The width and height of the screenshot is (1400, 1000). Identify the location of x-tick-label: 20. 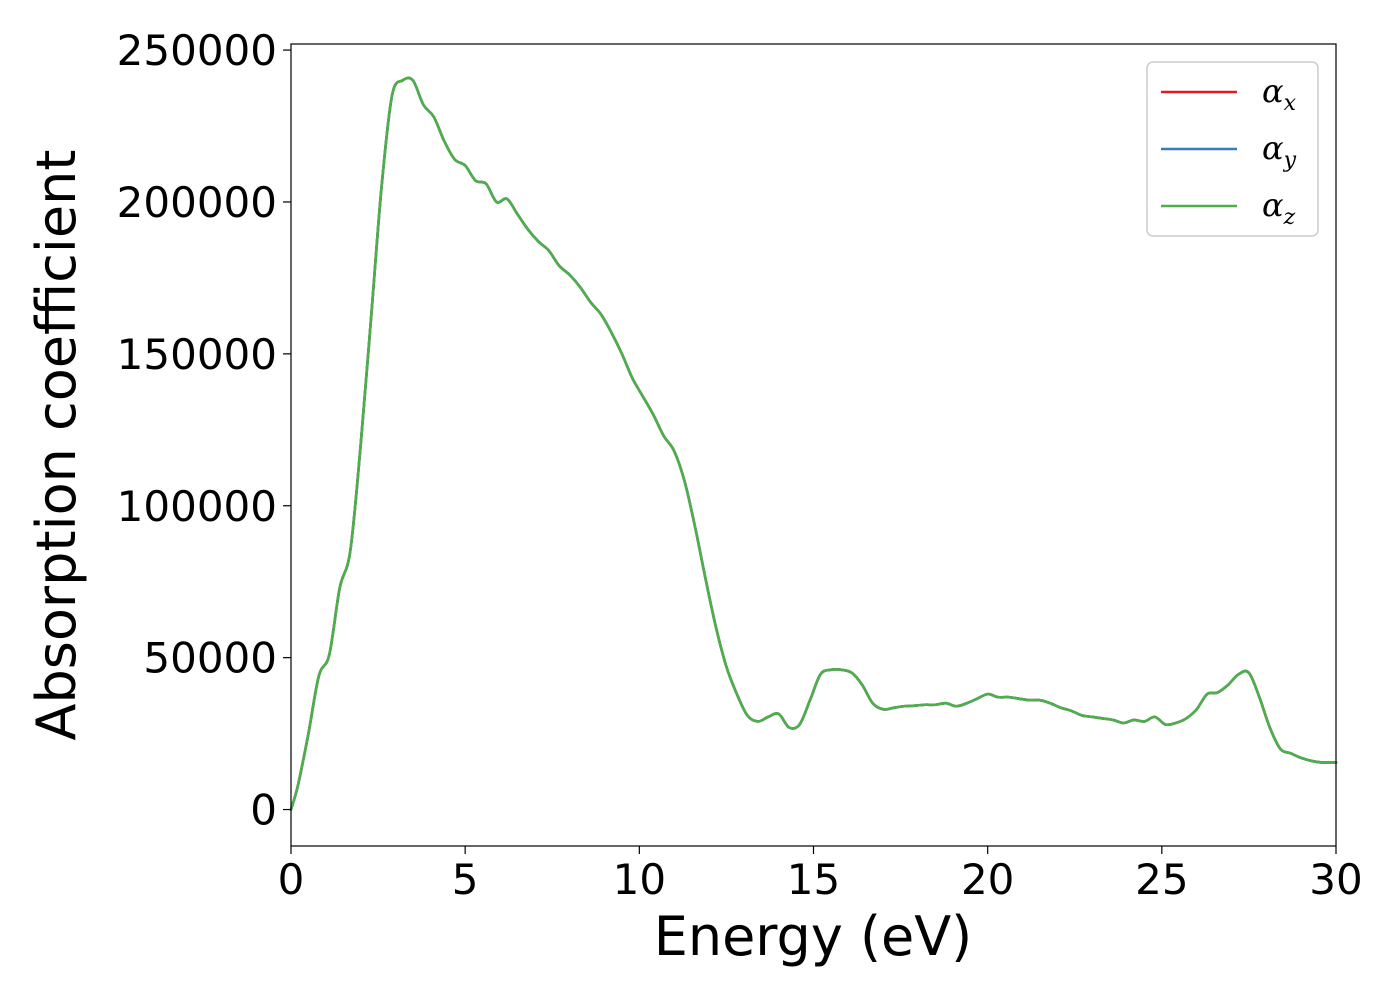
(987, 879).